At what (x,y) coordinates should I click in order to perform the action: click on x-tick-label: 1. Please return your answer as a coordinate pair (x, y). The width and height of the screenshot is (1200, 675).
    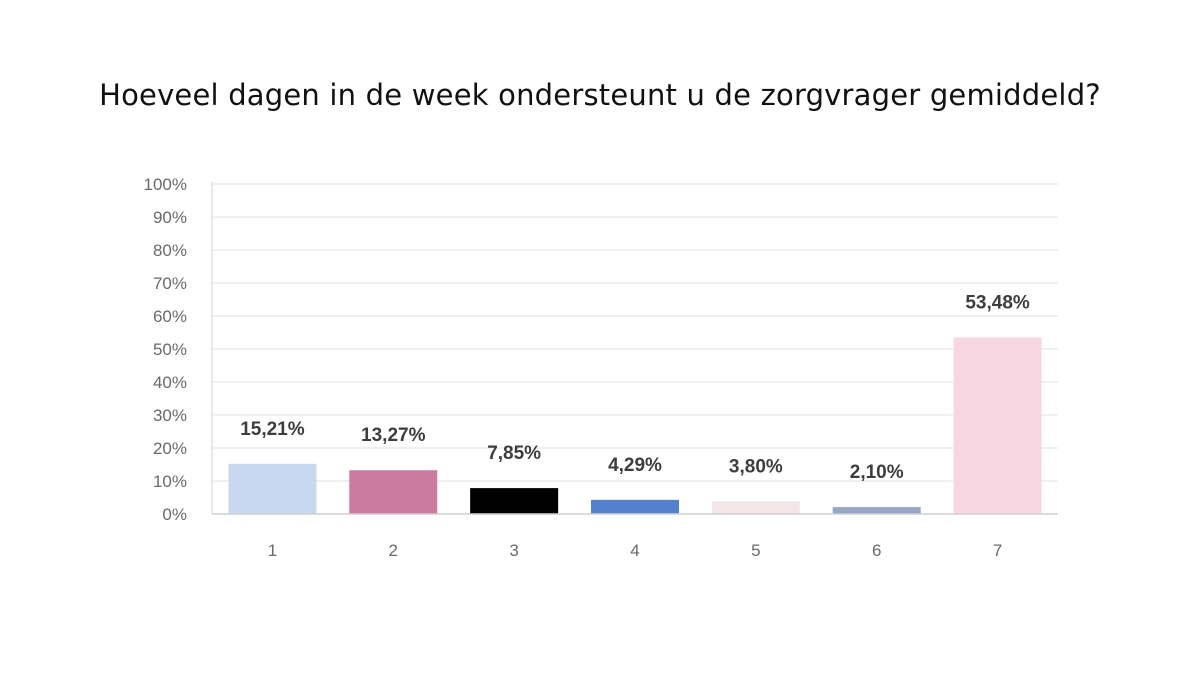
    Looking at the image, I should click on (272, 550).